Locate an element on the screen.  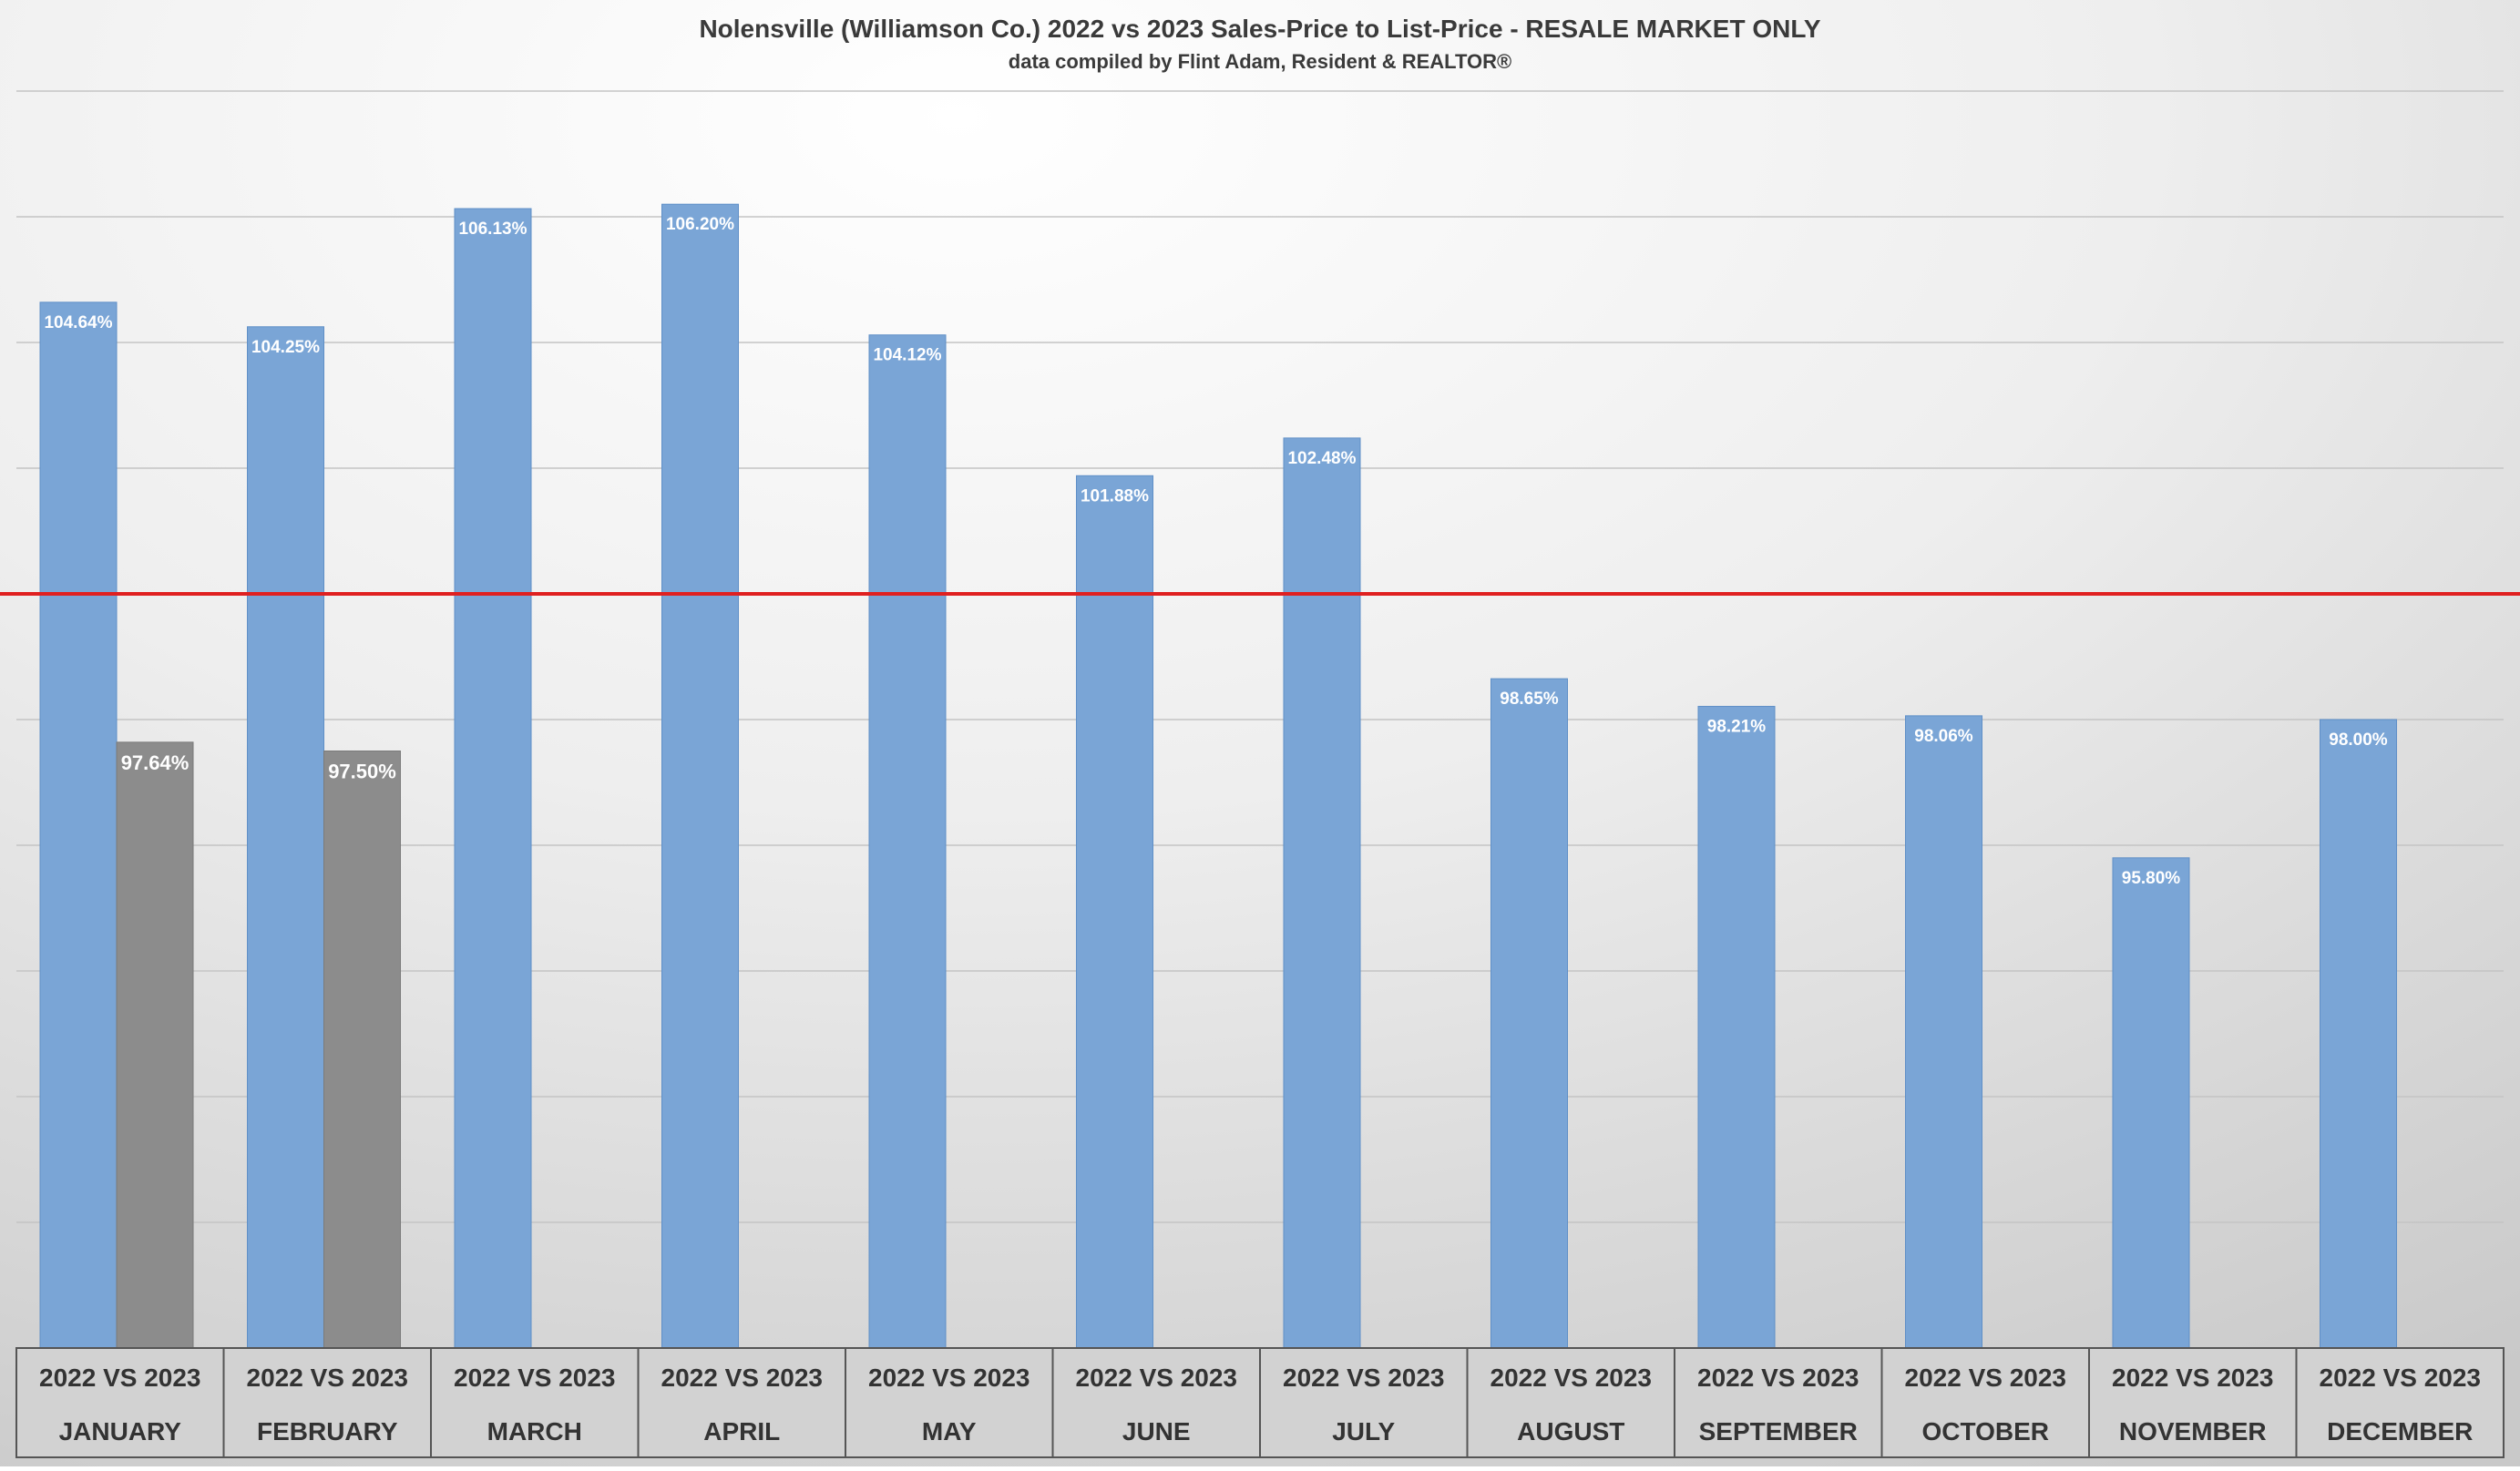
tick-label-month: SEPTEMBER is located at coordinates (1779, 1431).